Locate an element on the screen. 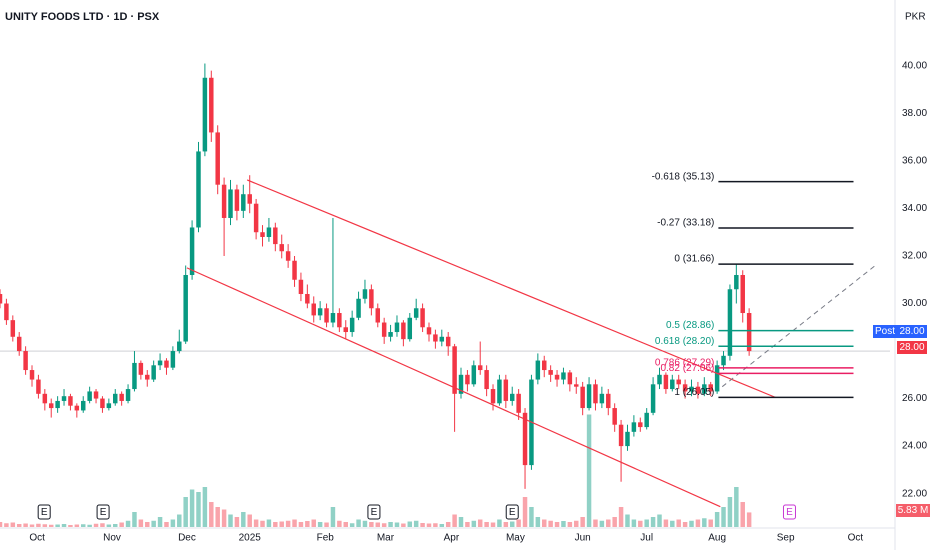 This screenshot has width=932, height=550. x-tick-label: Nov is located at coordinates (112, 538).